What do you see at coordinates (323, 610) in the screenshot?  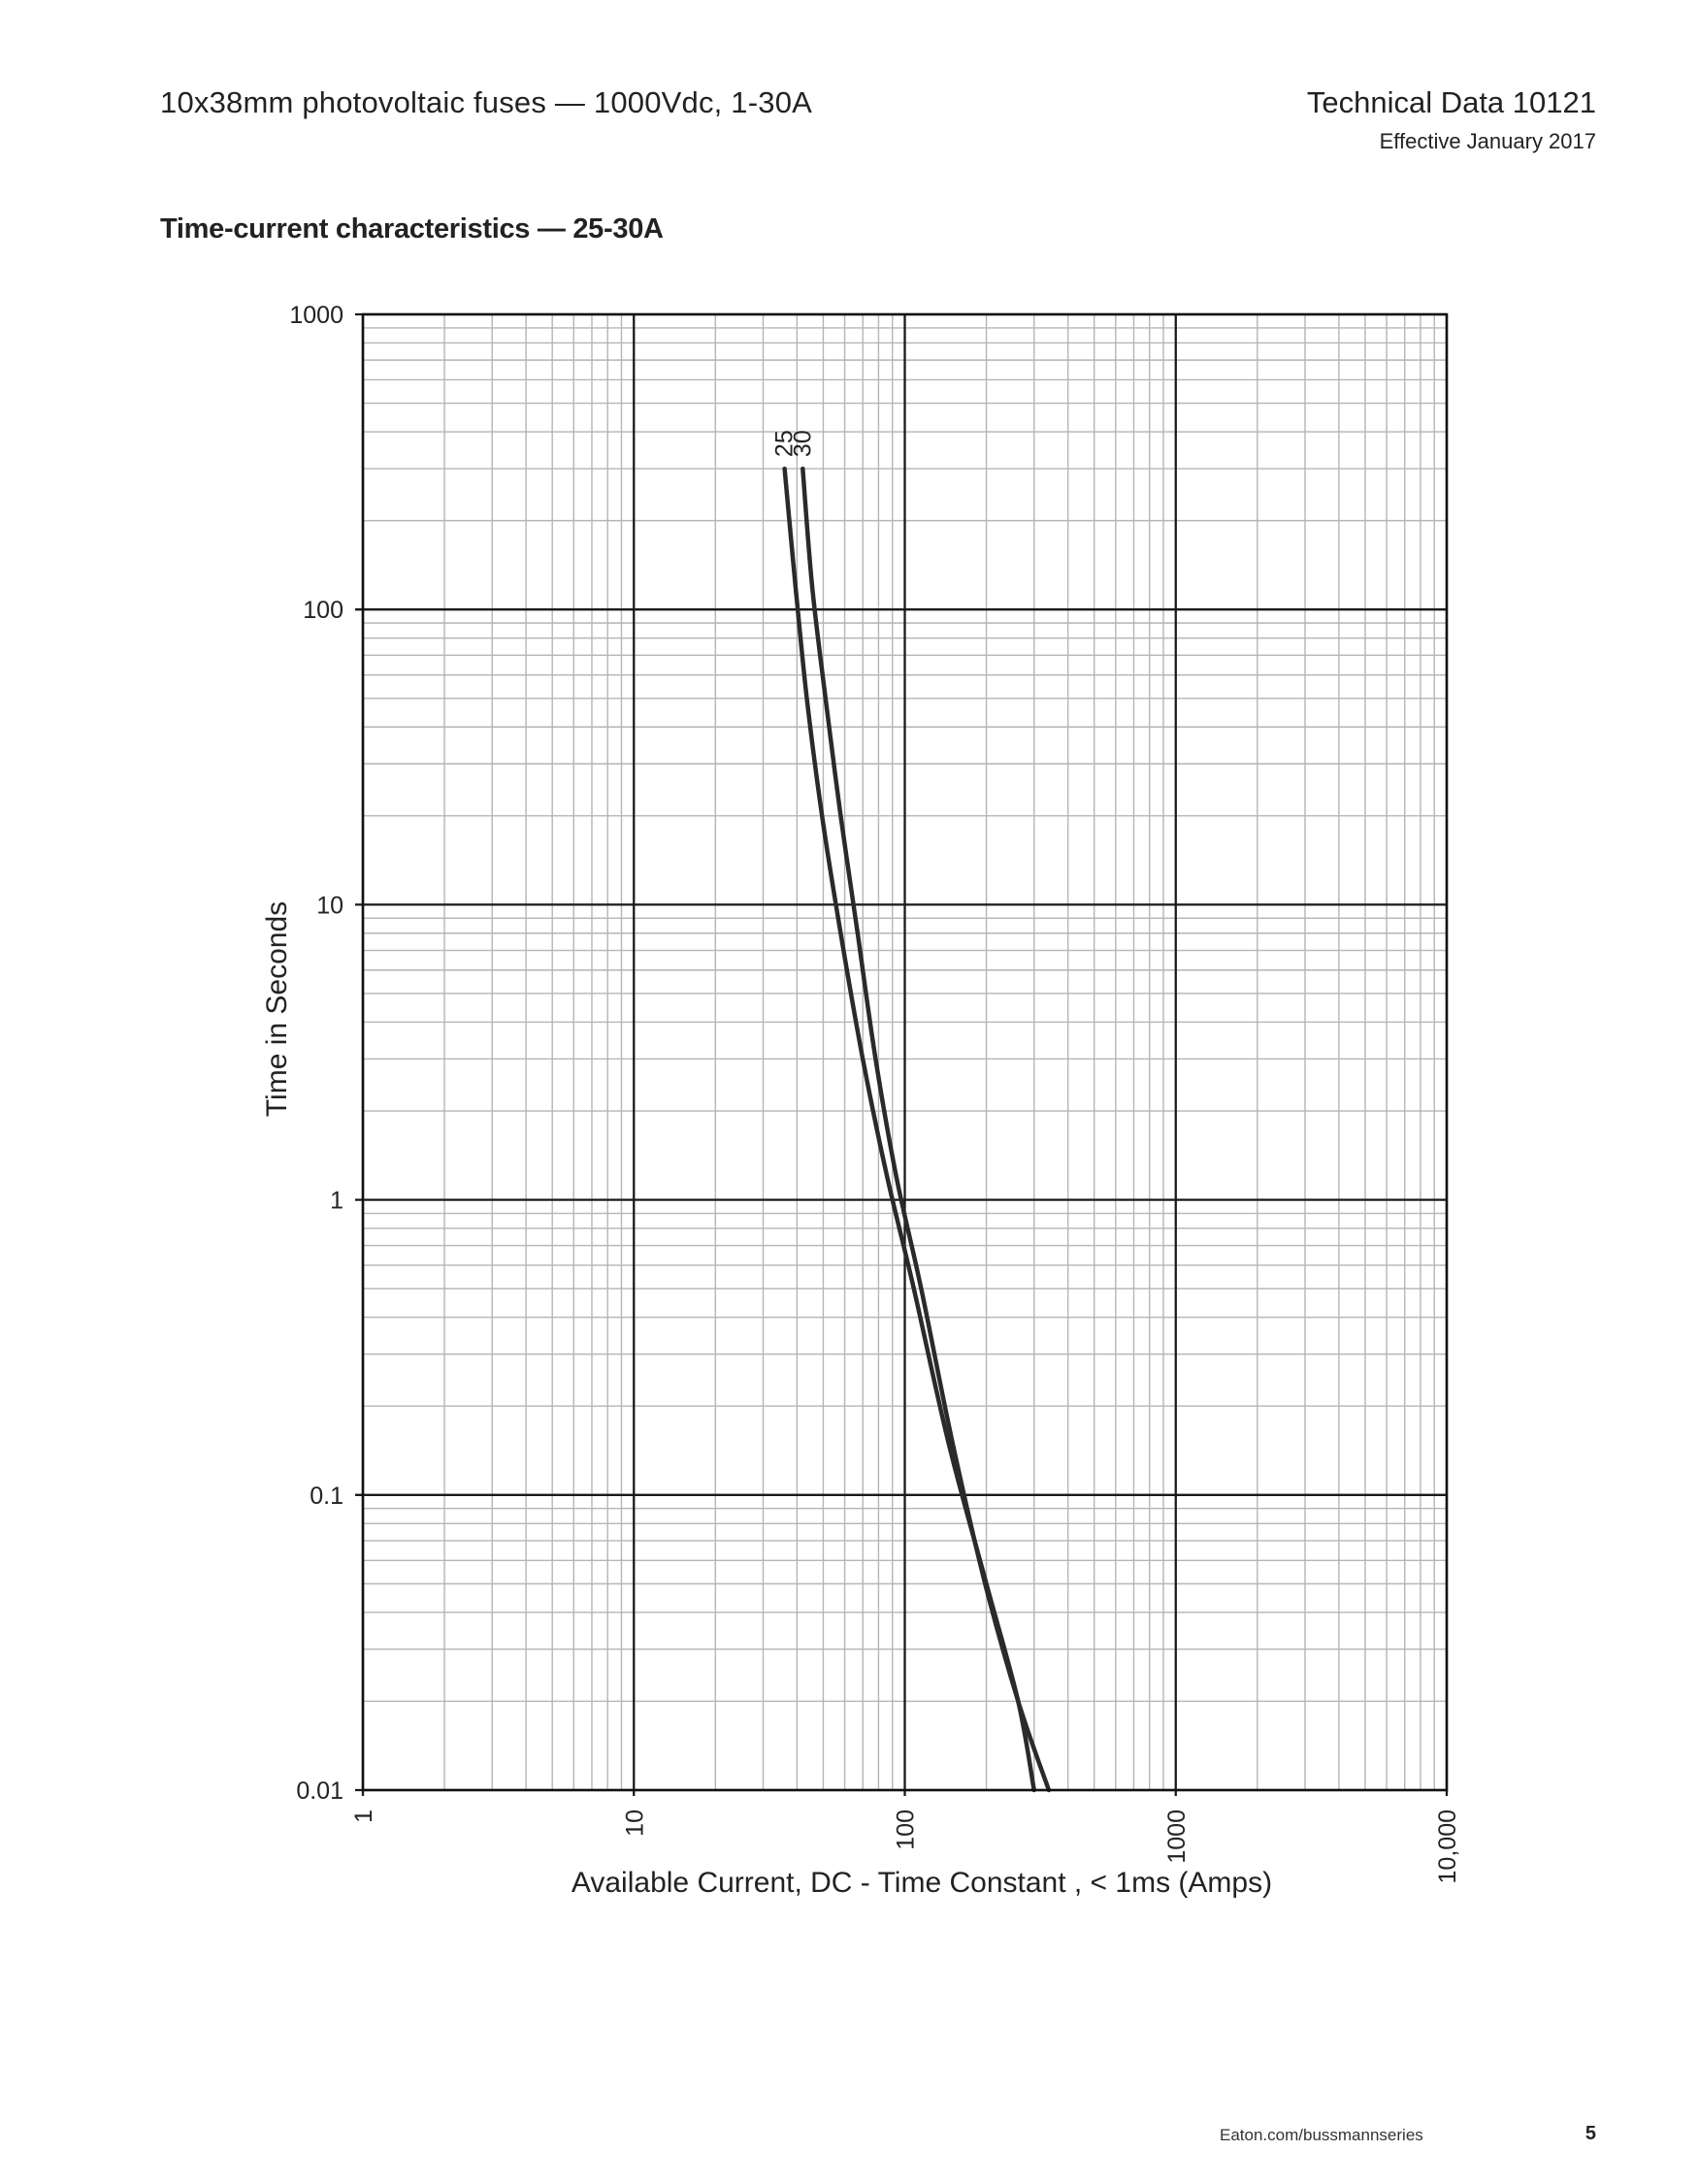 I see `y-tick-label: 100` at bounding box center [323, 610].